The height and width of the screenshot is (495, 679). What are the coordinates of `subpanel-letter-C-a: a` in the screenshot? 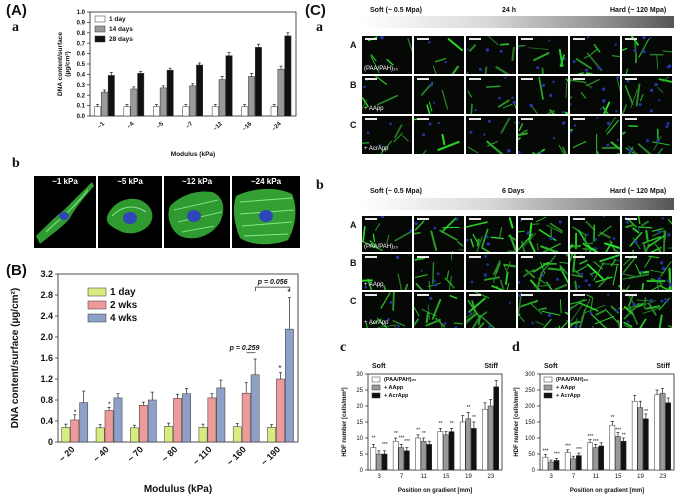 It's located at (319, 27).